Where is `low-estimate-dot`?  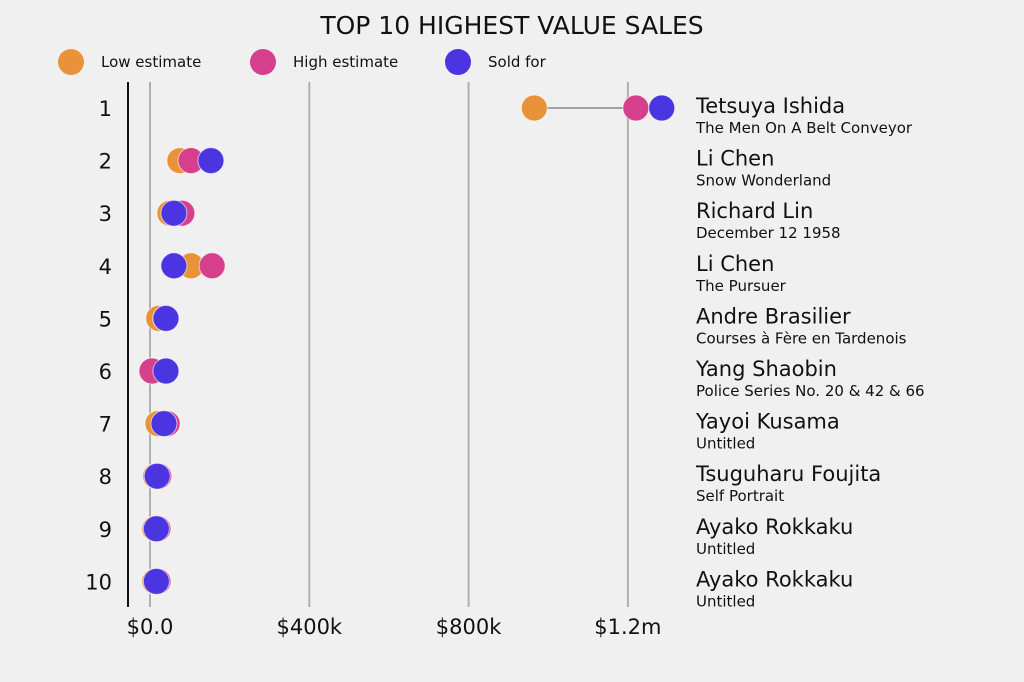
low-estimate-dot is located at coordinates (534, 108).